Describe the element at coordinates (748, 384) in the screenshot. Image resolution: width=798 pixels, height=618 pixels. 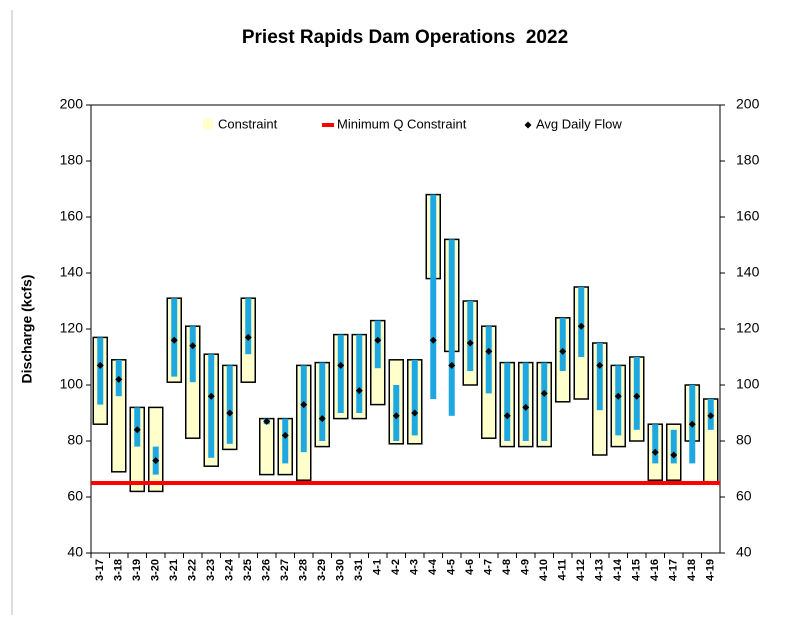
I see `y2-tick-label: 100` at that location.